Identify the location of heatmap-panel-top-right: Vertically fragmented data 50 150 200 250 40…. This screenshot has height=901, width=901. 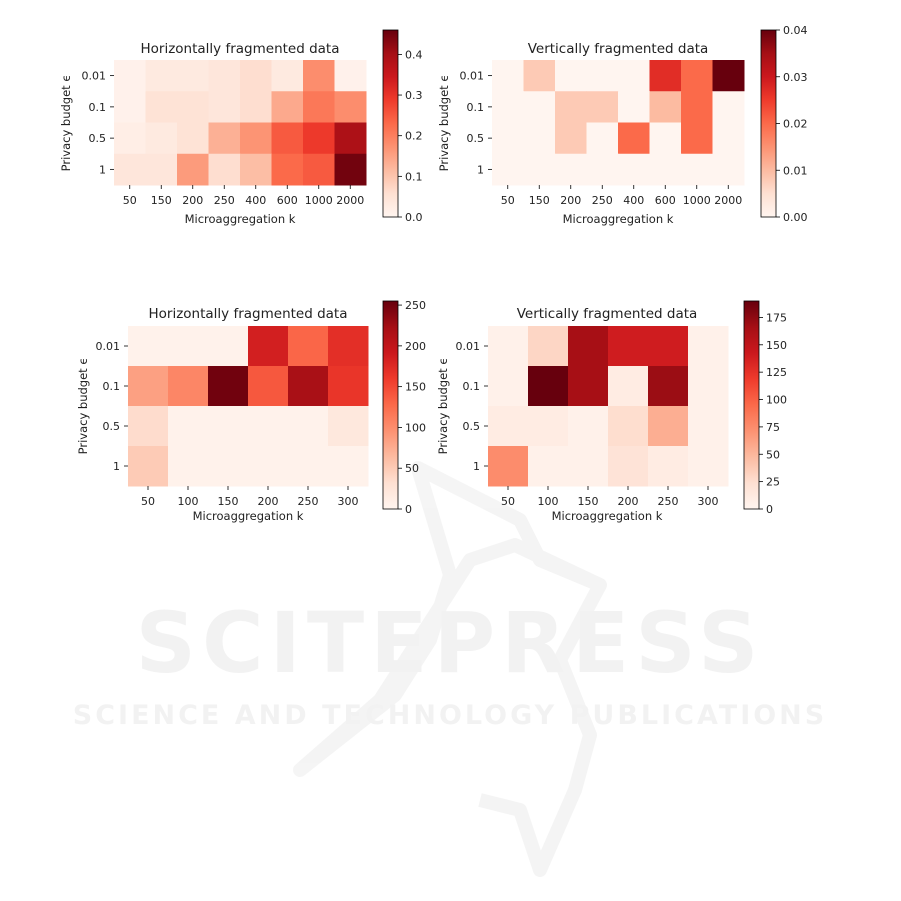
(622, 125).